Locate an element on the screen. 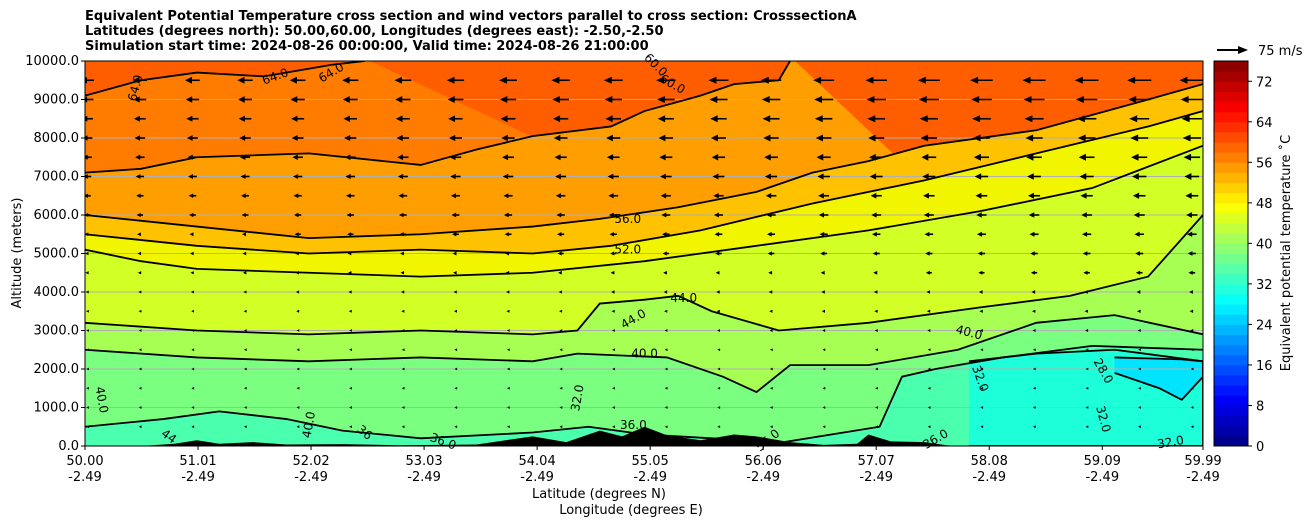  contour-label: 44.0 is located at coordinates (683, 298).